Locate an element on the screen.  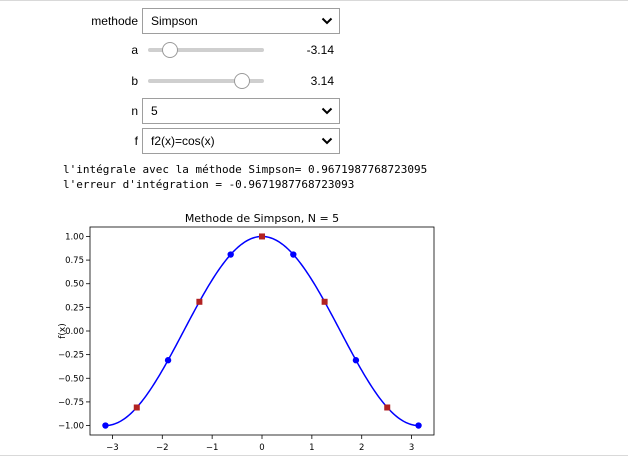
x-tick-label: 0 is located at coordinates (261, 447).